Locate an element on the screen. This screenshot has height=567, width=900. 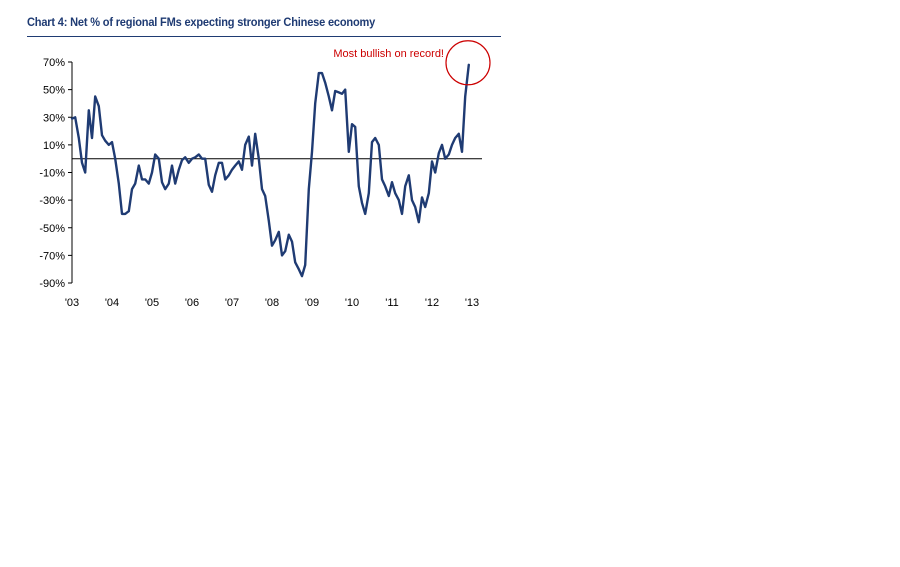
y-tick-label: -70% is located at coordinates (52, 256).